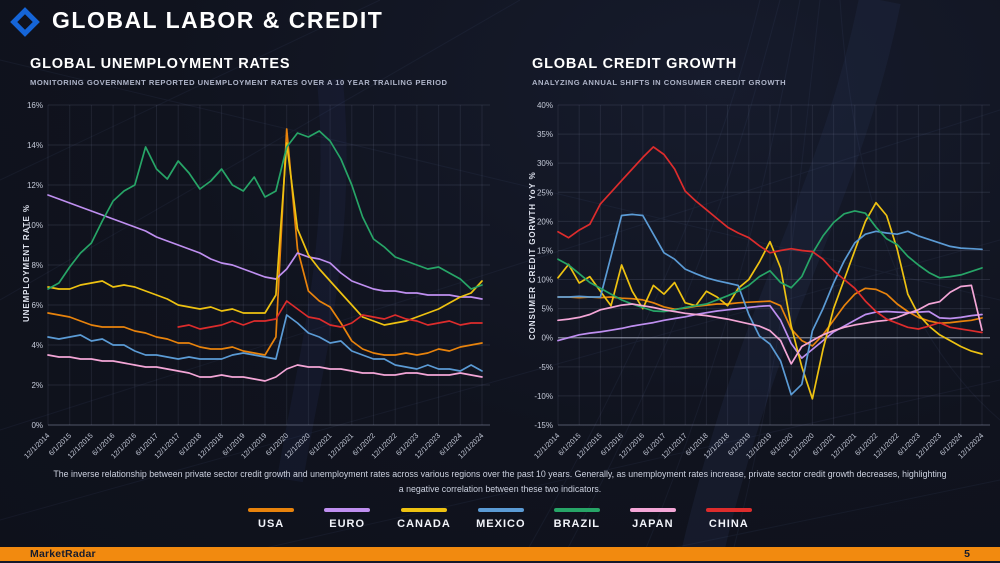  I want to click on legend-label: MEXICO, so click(501, 524).